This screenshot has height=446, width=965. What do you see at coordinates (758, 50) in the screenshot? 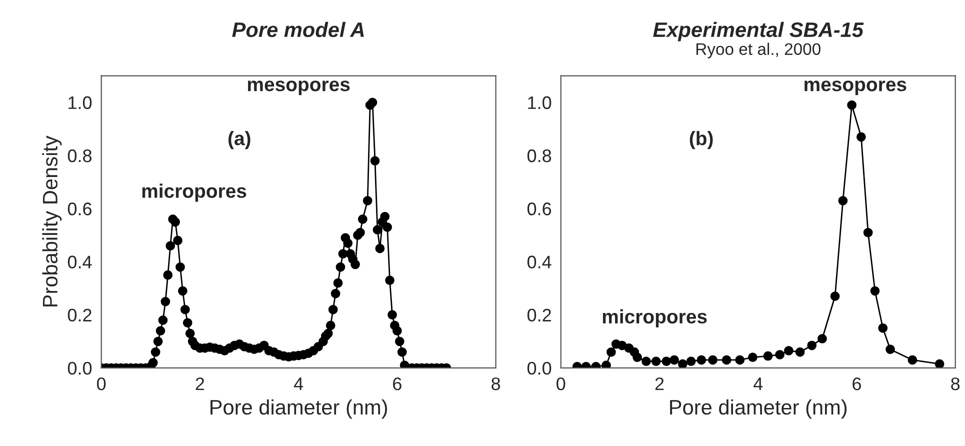
I see `chart-subtitle: Ryoo et al., 2000` at bounding box center [758, 50].